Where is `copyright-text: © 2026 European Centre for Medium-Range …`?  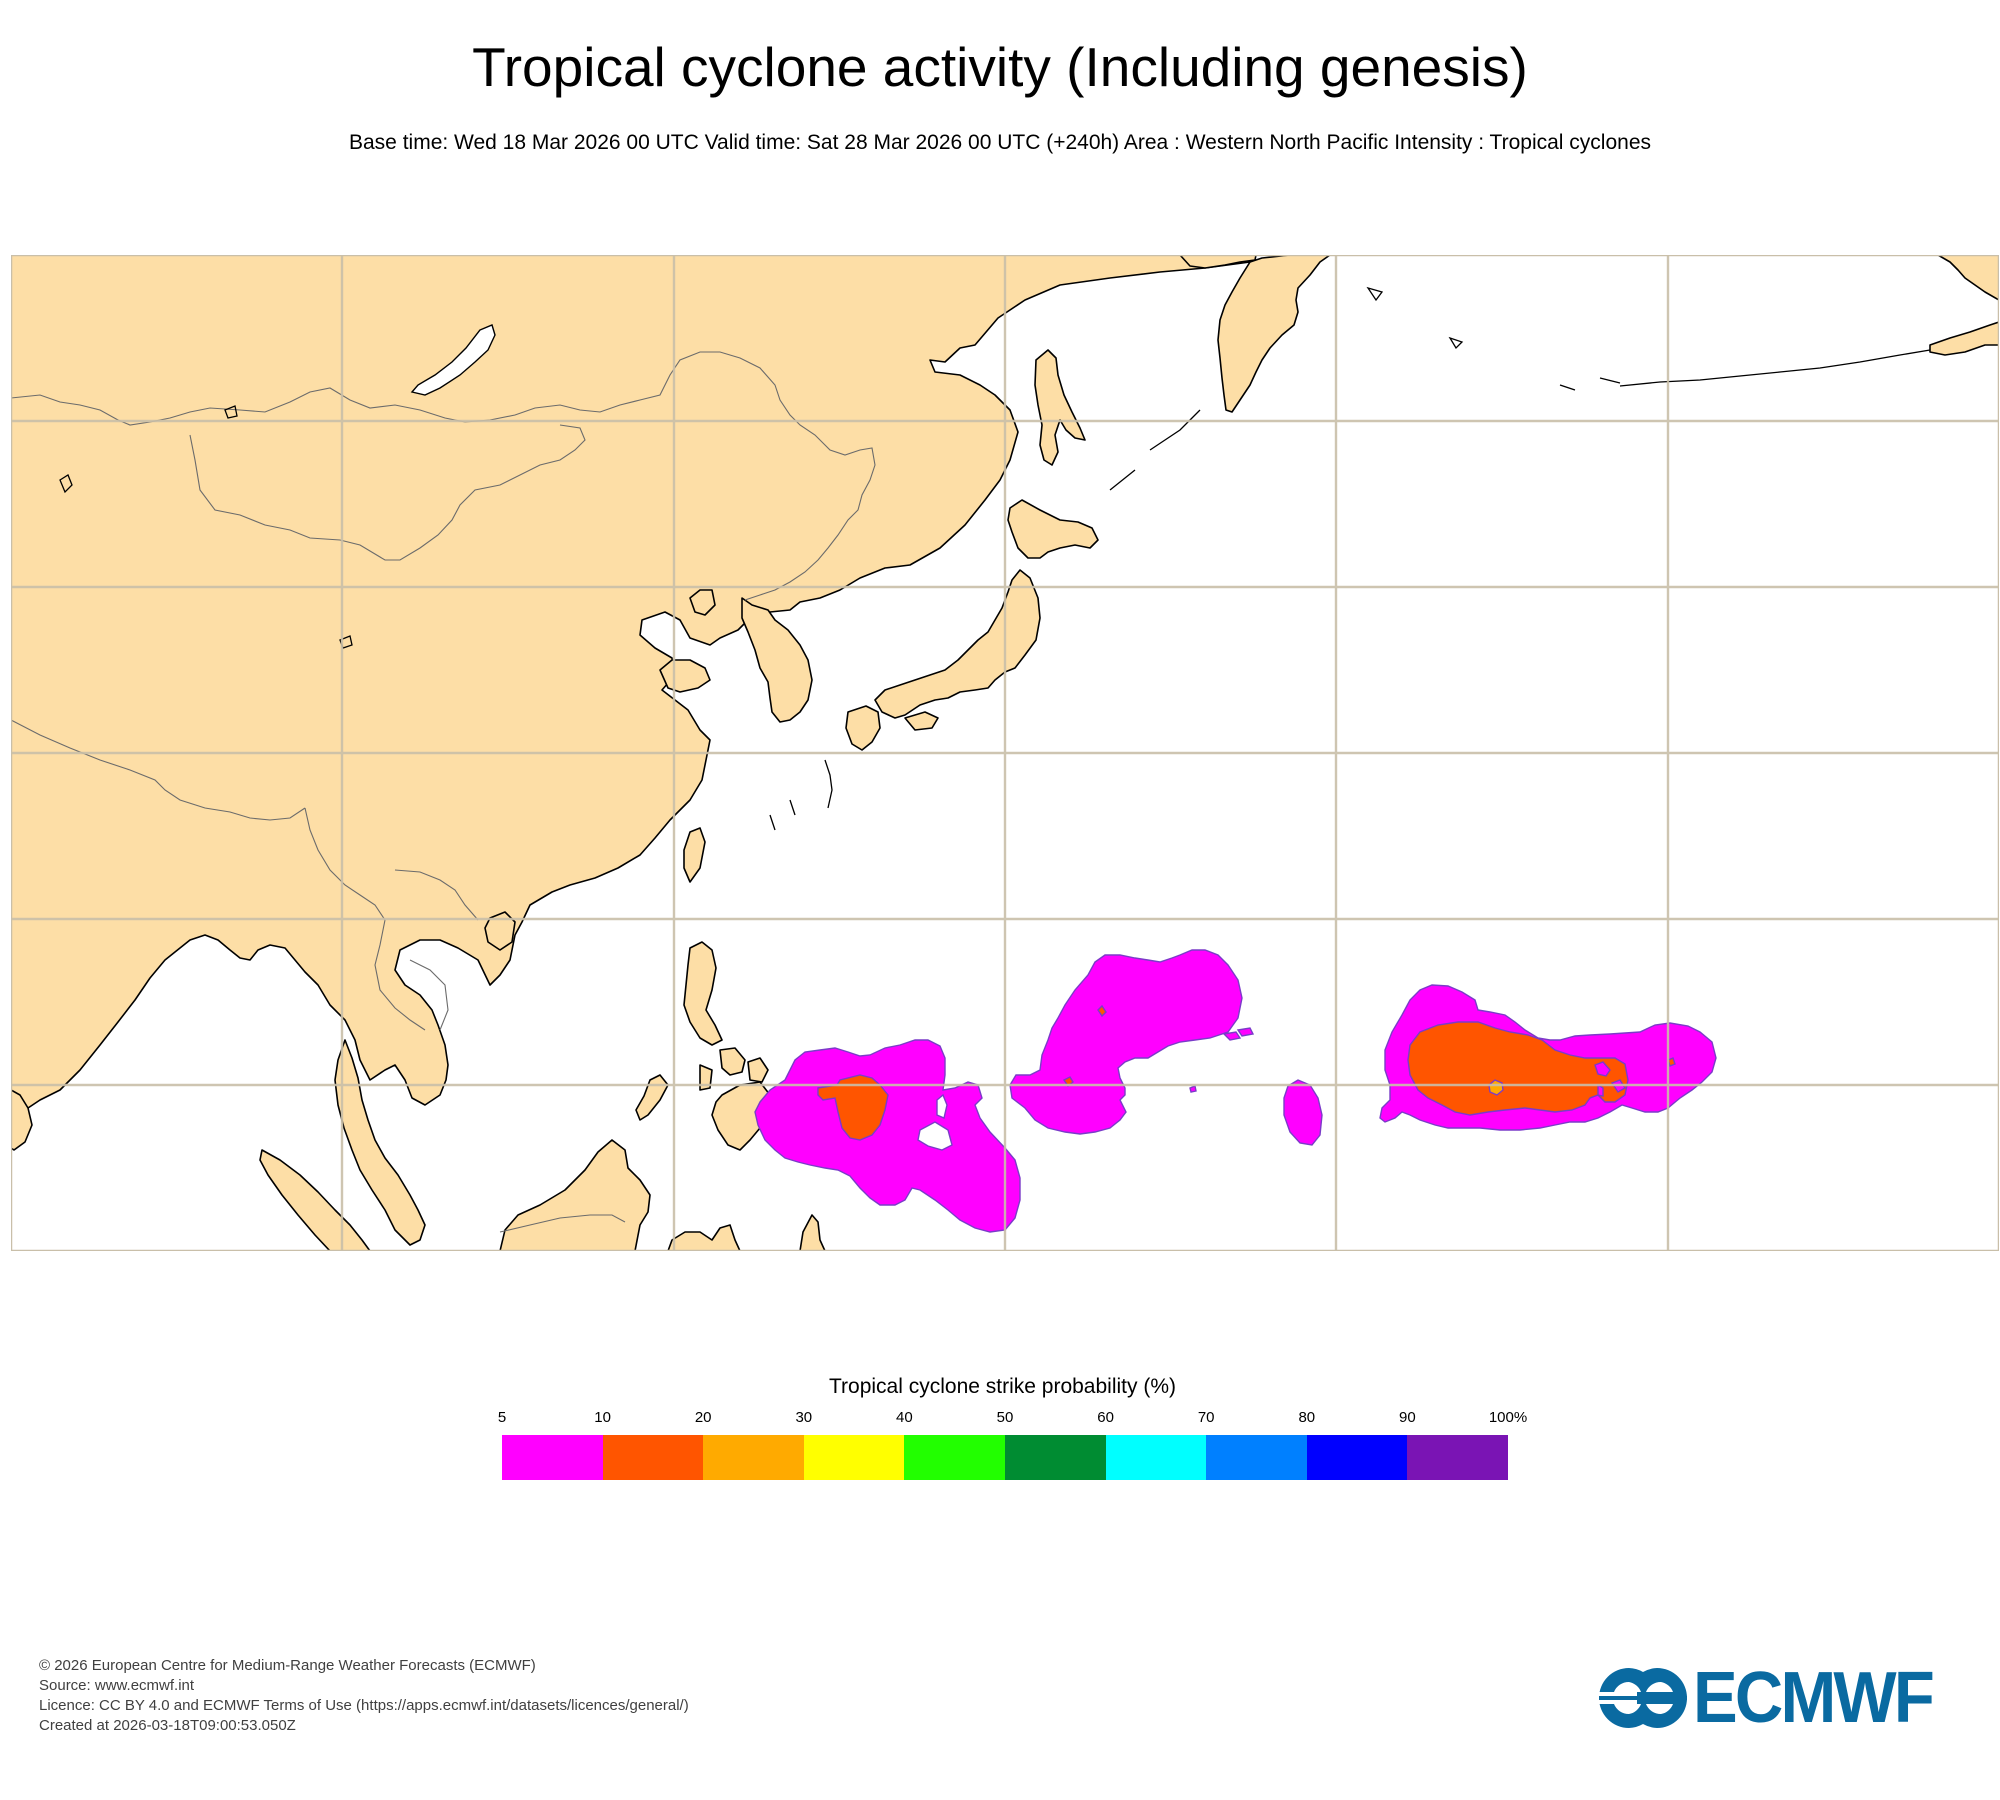 copyright-text: © 2026 European Centre for Medium-Range … is located at coordinates (287, 1665).